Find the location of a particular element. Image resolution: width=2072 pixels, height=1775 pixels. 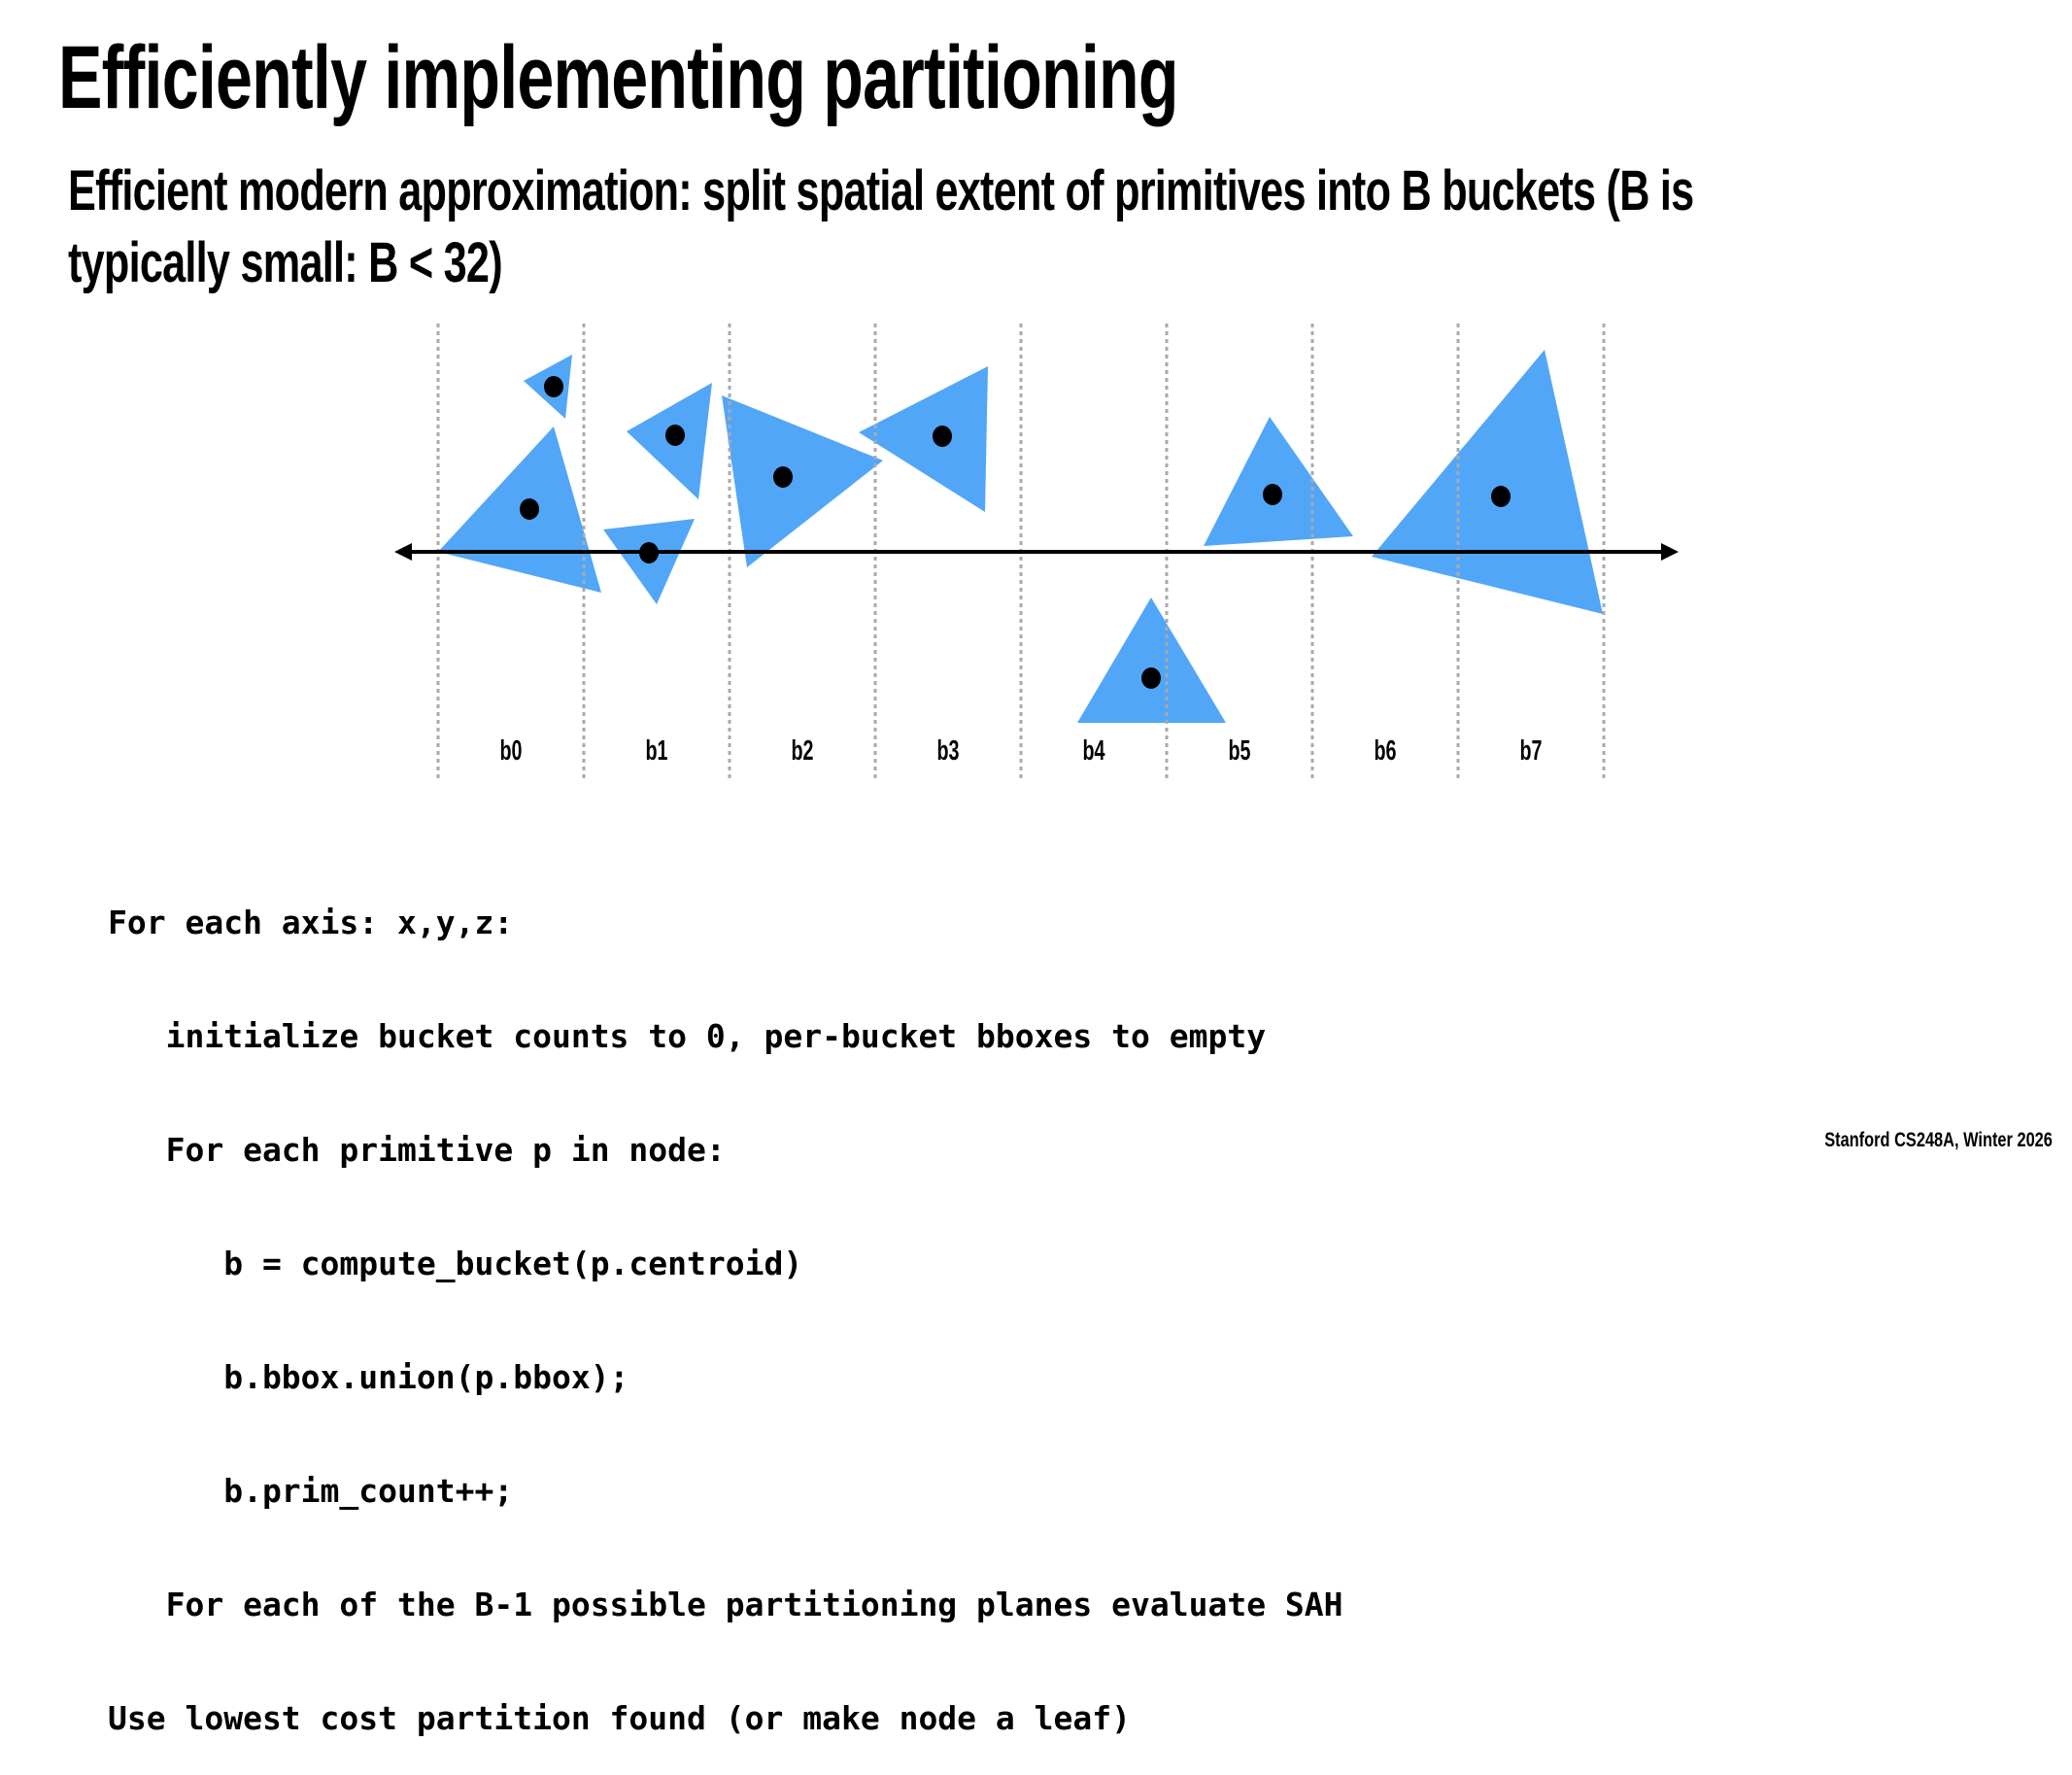

bucket-label-b4: b4 is located at coordinates (1094, 751).